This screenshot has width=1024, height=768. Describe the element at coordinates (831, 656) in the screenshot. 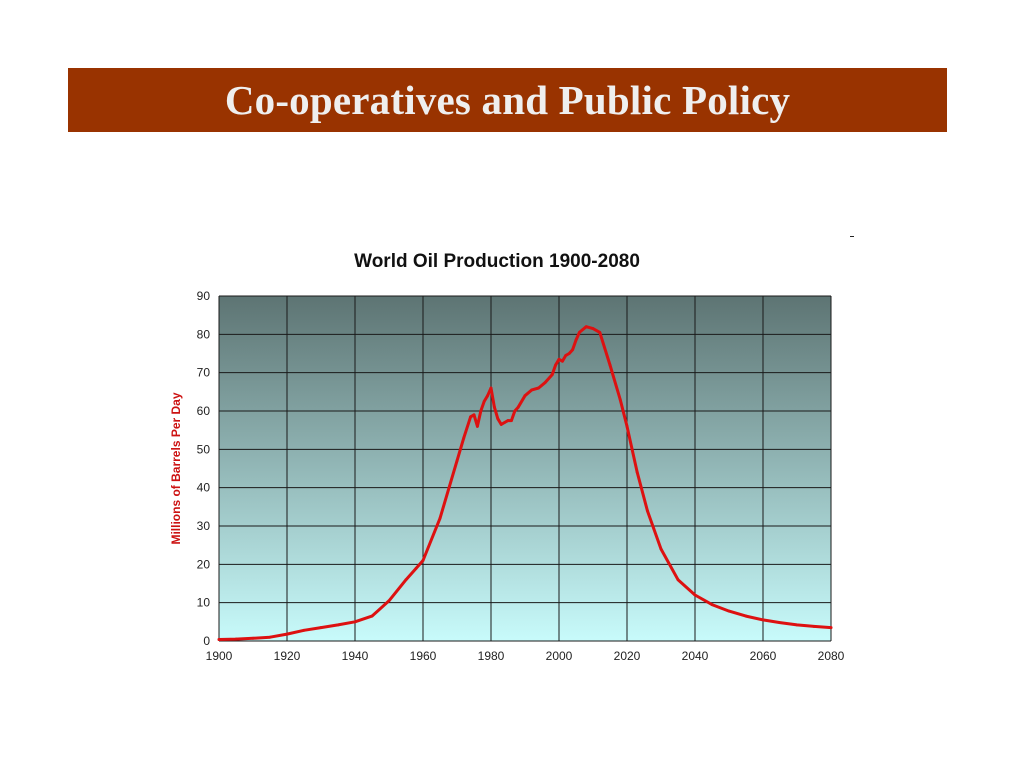

I see `x-tick-label: 2080` at that location.